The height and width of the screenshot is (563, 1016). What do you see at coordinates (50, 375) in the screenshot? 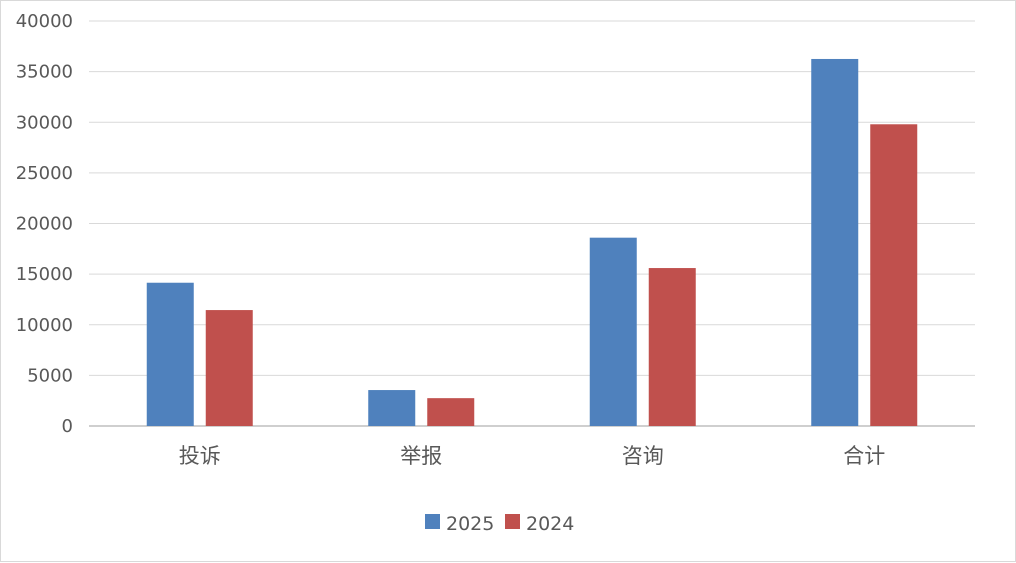
I see `y-tick-label: 5000` at bounding box center [50, 375].